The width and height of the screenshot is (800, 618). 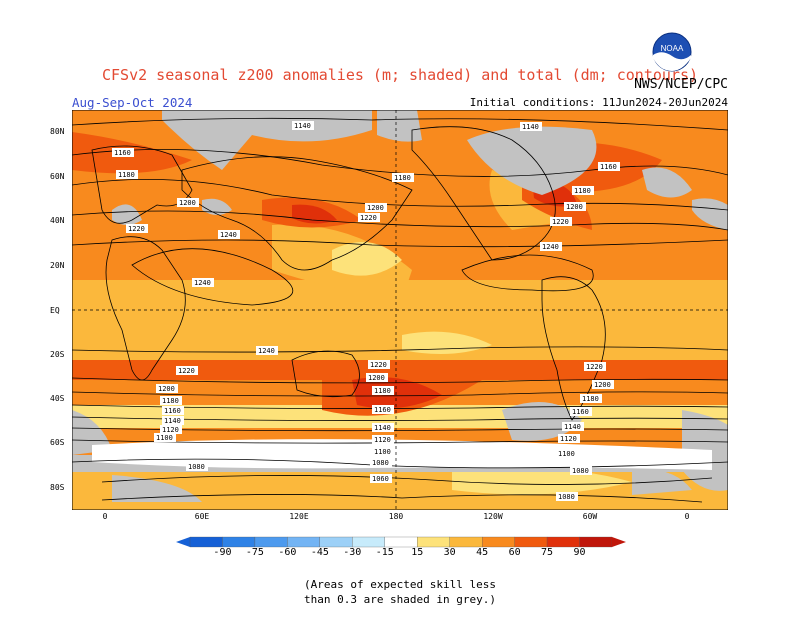 I want to click on initial-conditions-label: Initial conditions: 11Jun2024-20Jun2024, so click(x=598, y=102).